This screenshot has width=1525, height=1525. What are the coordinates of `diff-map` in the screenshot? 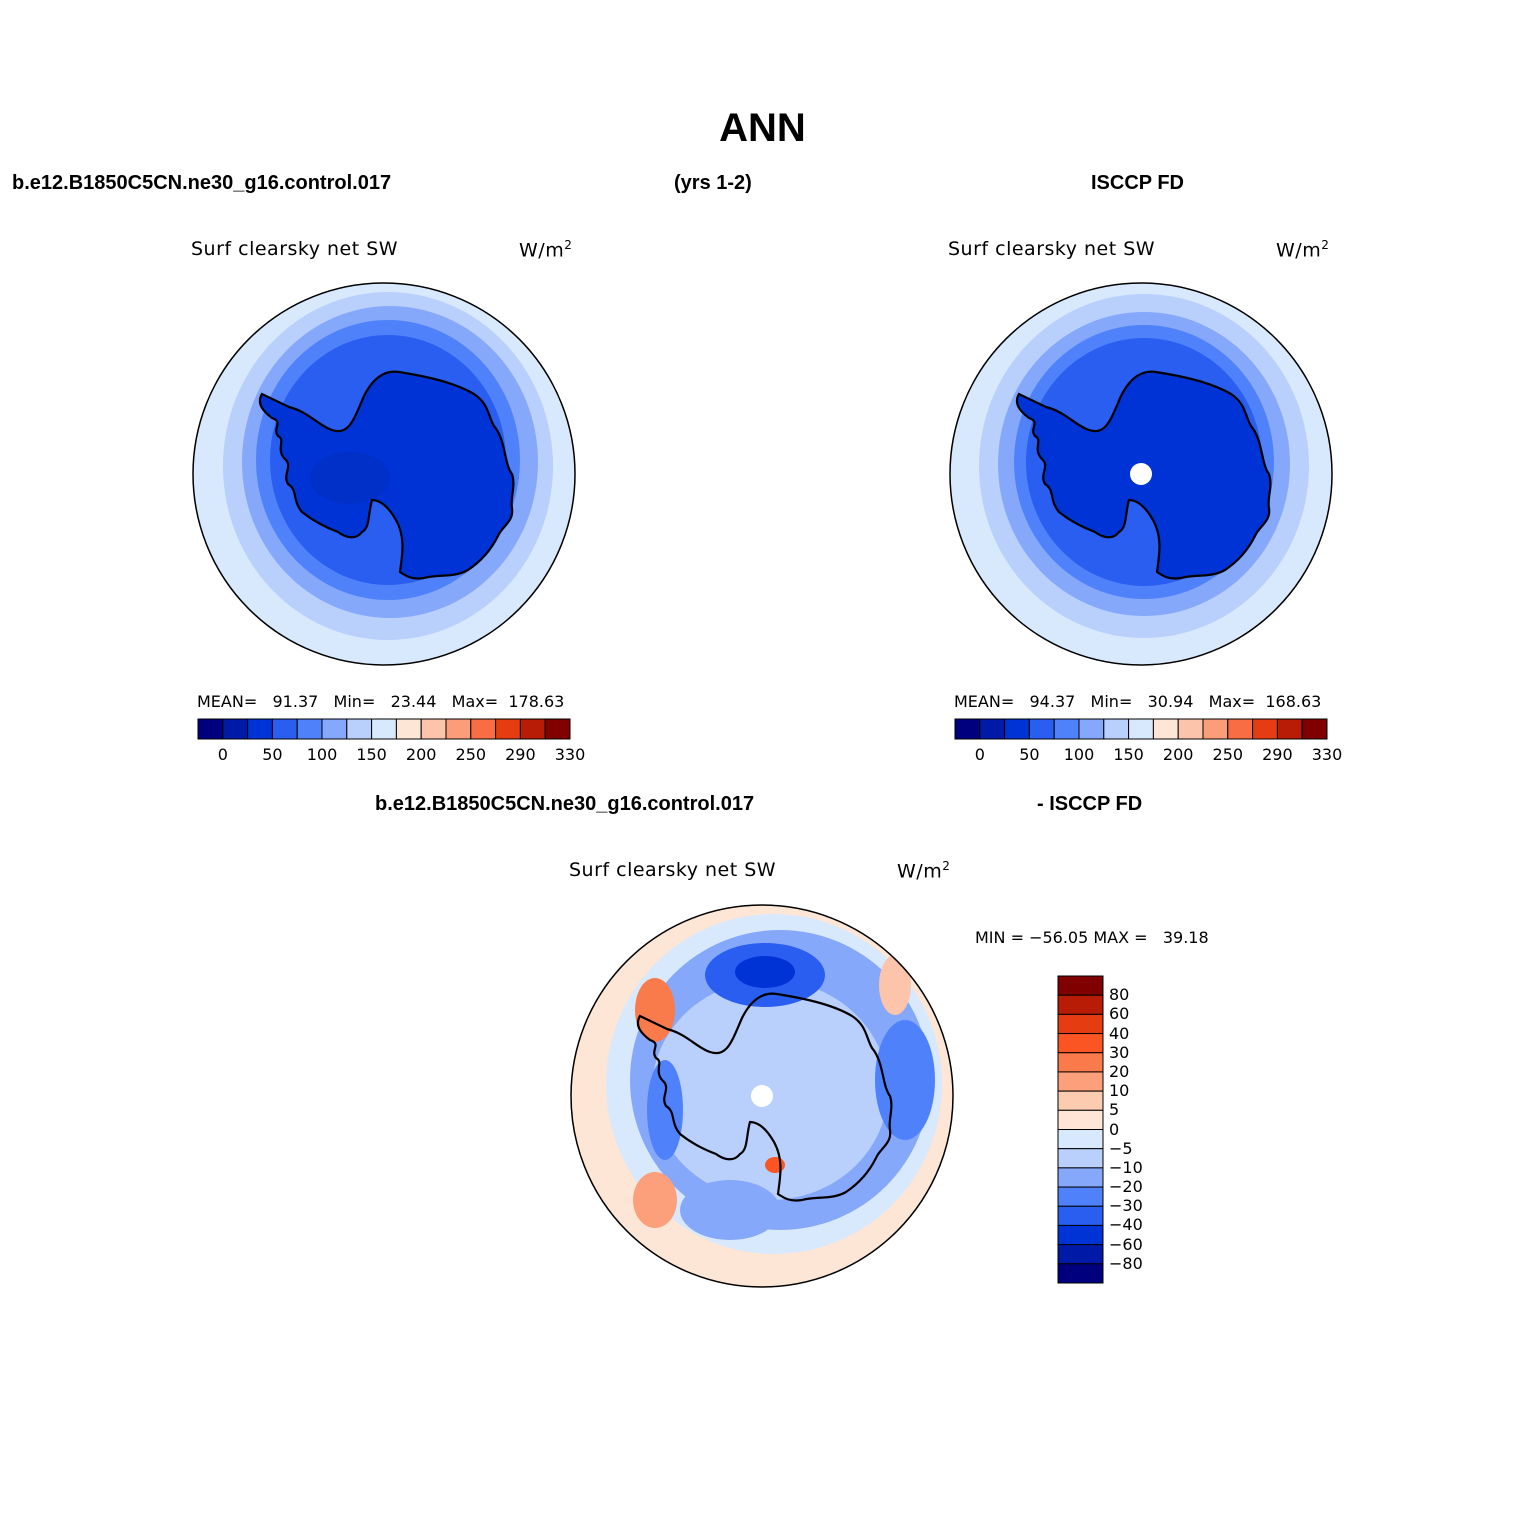 It's located at (762, 1096).